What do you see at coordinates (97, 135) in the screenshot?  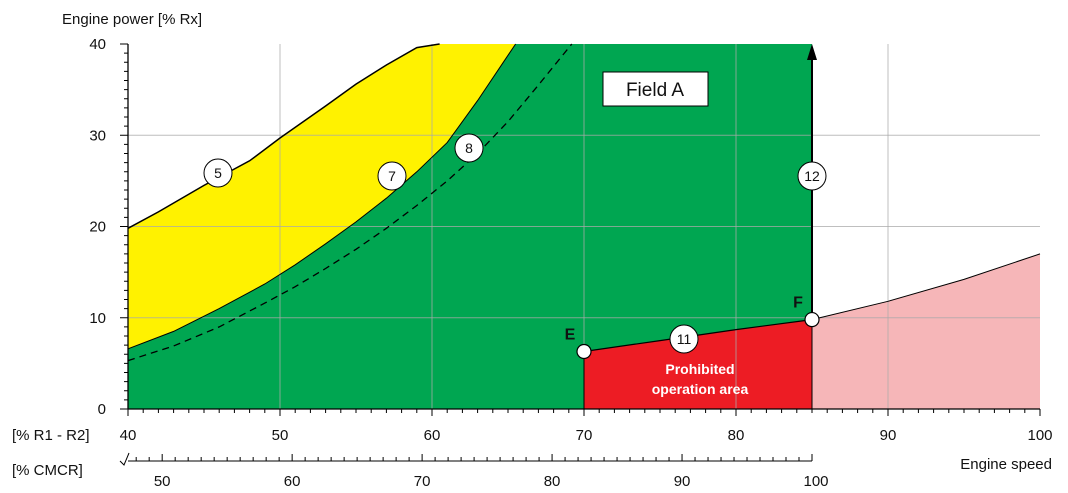 I see `y-tick-label: 30` at bounding box center [97, 135].